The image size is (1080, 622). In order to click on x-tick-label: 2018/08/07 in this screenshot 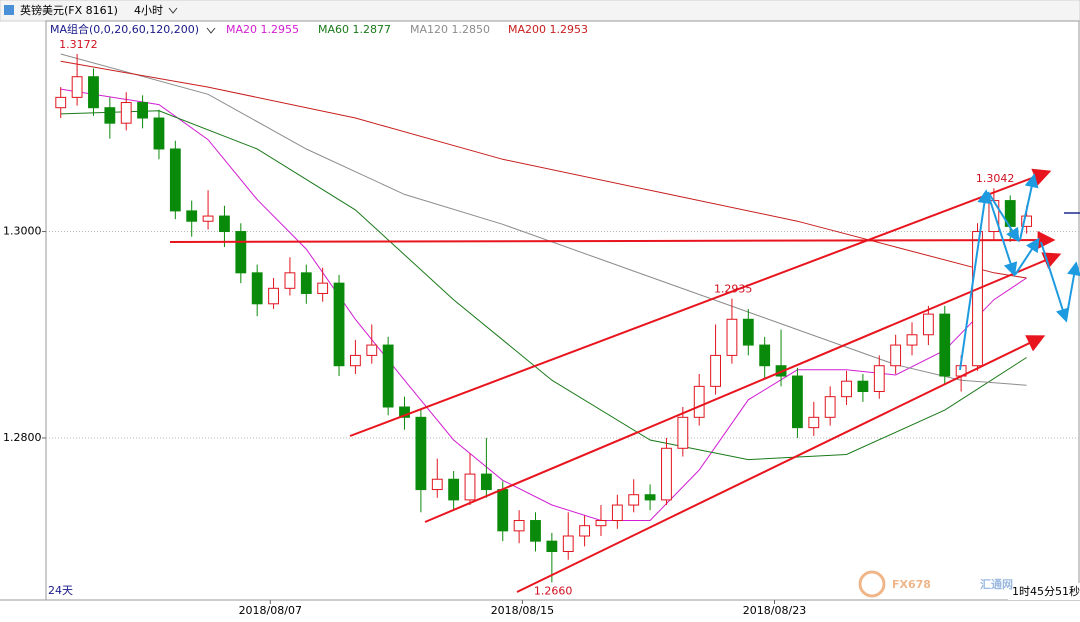, I will do `click(270, 610)`.